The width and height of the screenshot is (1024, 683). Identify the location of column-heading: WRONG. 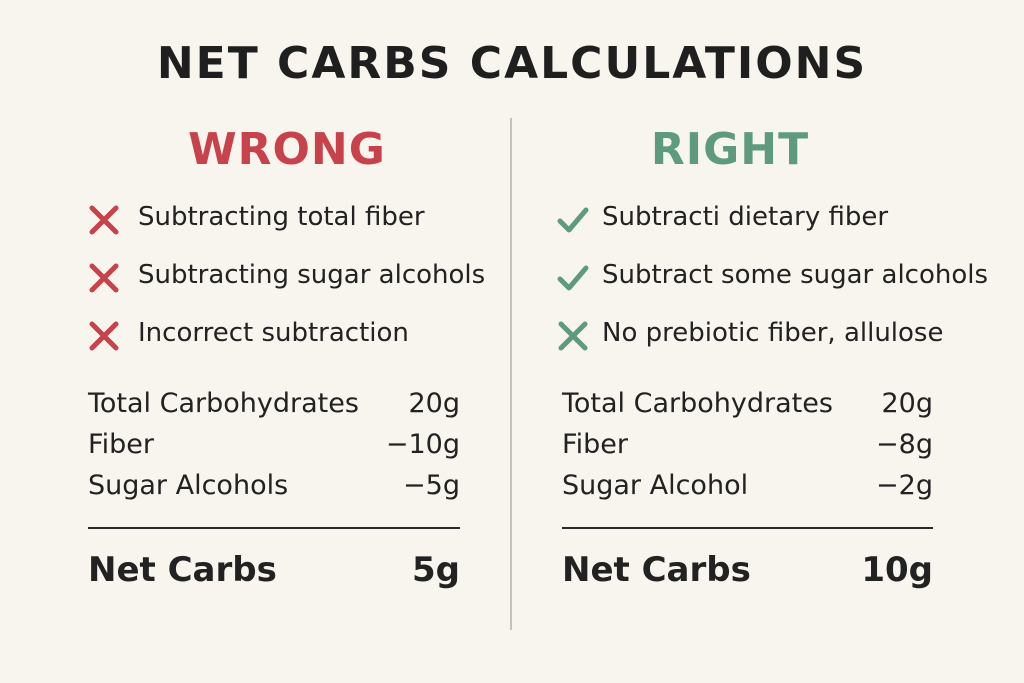
(287, 149).